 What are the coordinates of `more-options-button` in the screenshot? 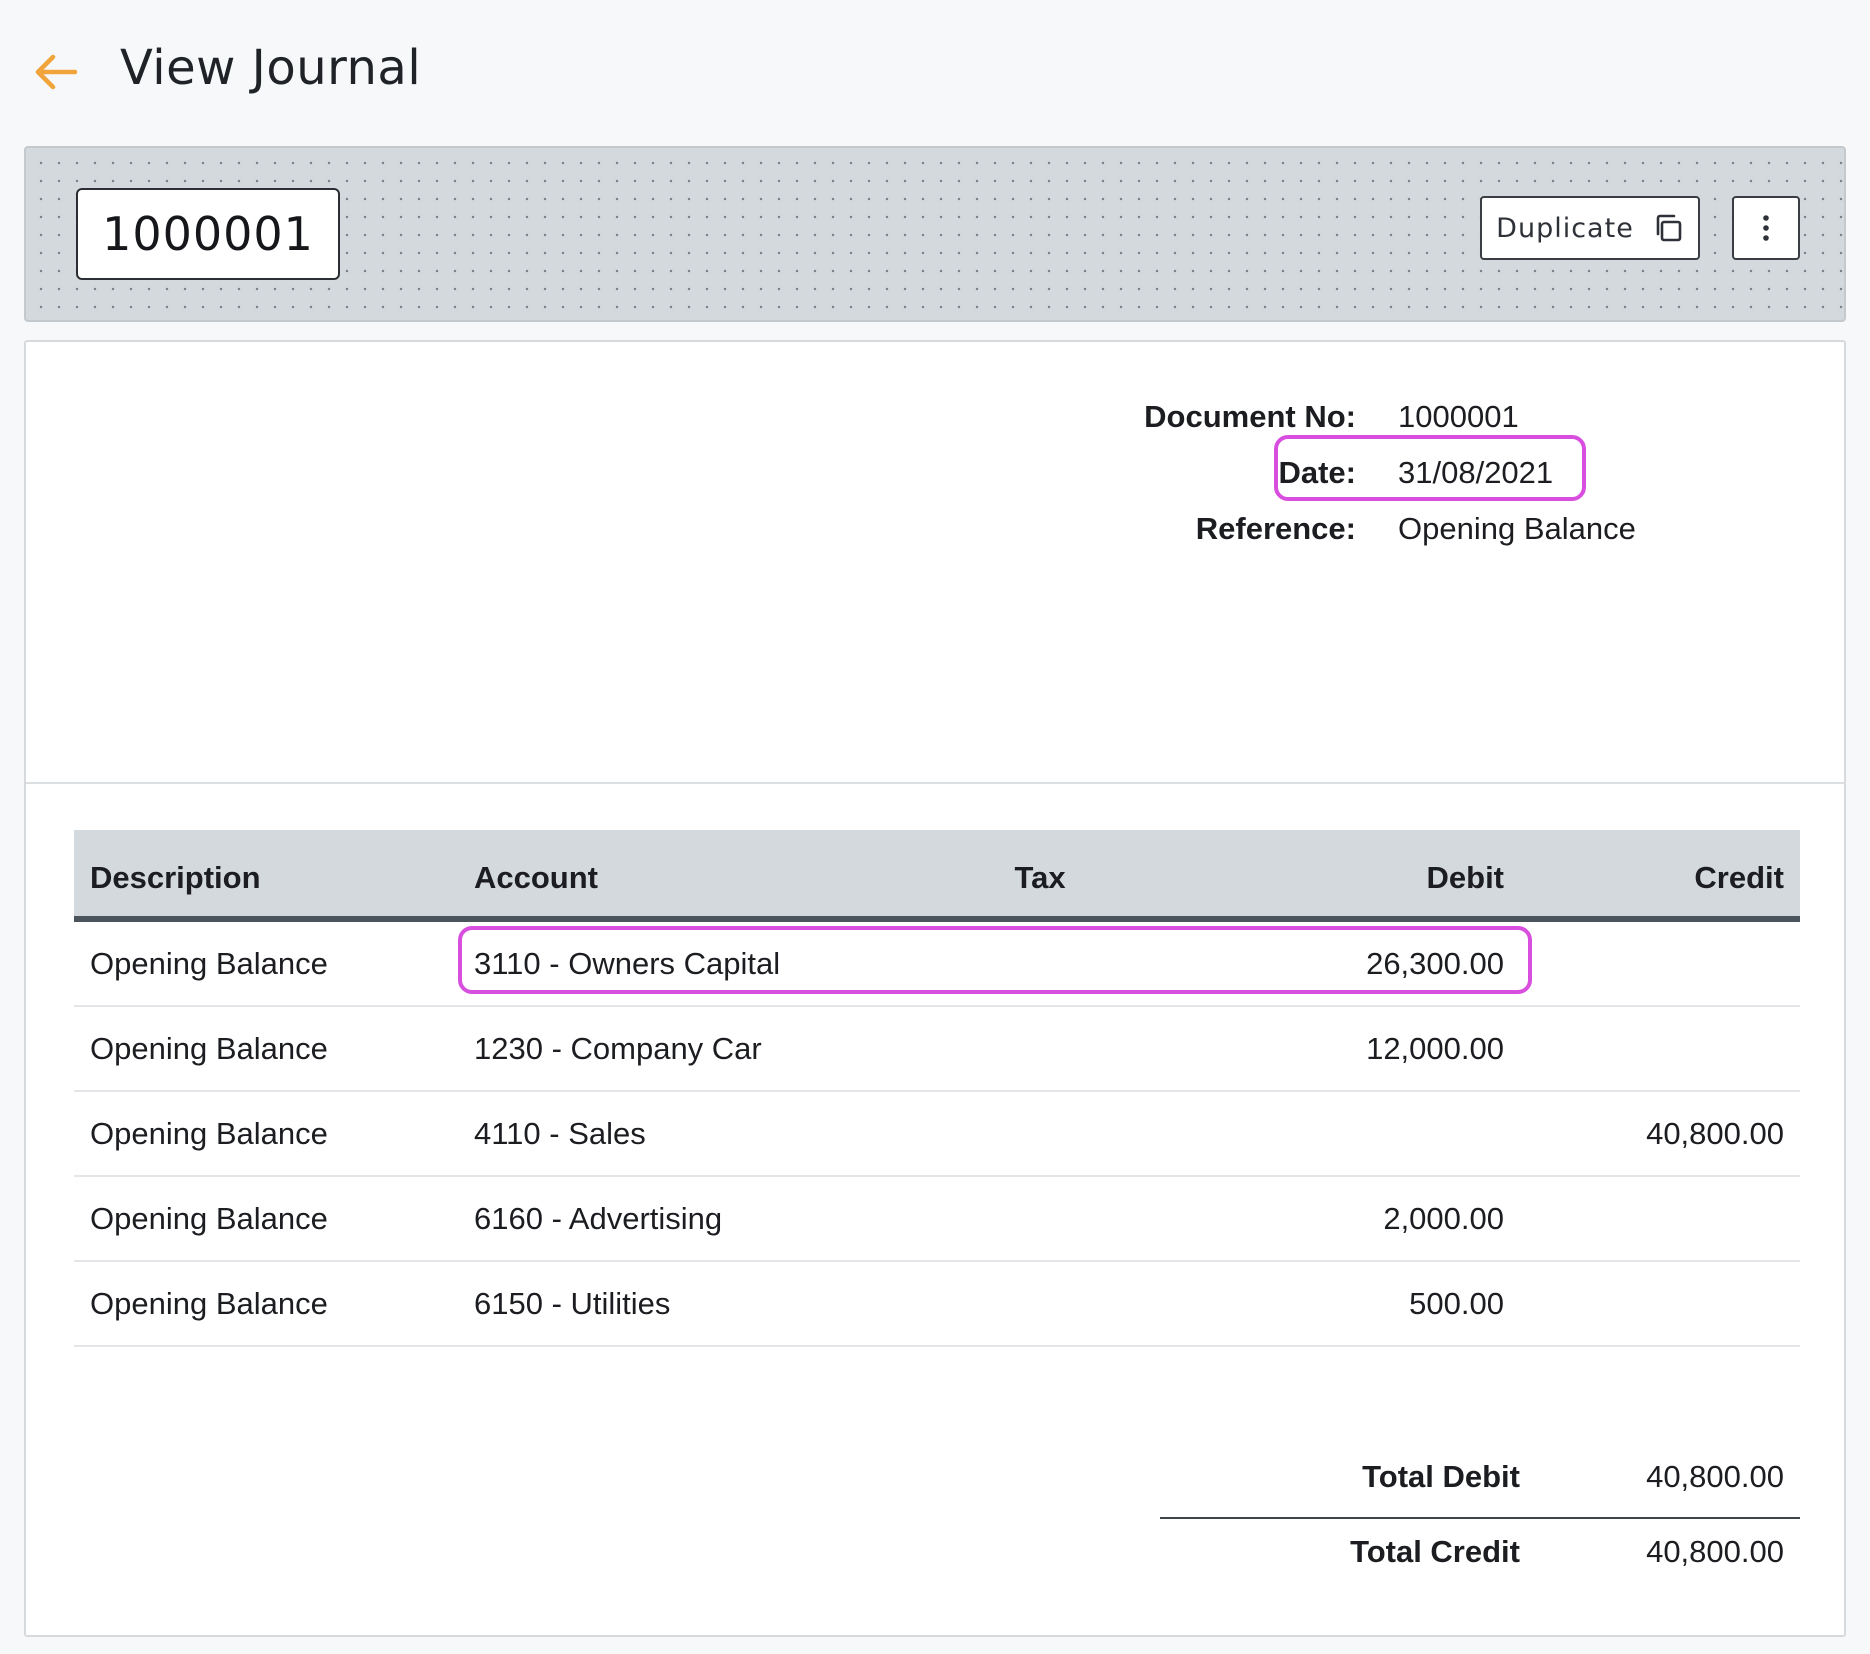 It's located at (1766, 228).